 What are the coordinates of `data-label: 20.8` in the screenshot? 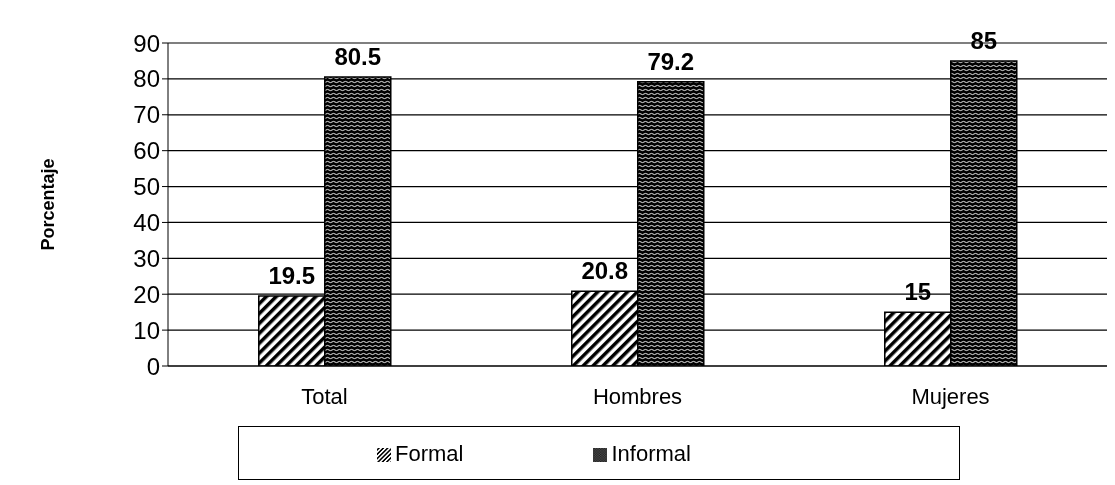 It's located at (605, 271).